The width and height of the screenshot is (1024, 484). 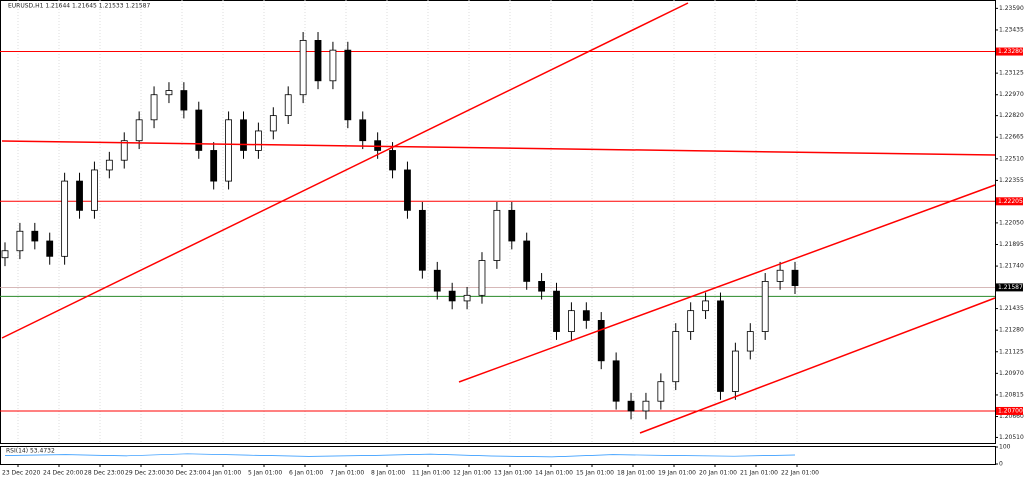 I want to click on x-tick-label: 28 Dec 23:00, so click(x=104, y=473).